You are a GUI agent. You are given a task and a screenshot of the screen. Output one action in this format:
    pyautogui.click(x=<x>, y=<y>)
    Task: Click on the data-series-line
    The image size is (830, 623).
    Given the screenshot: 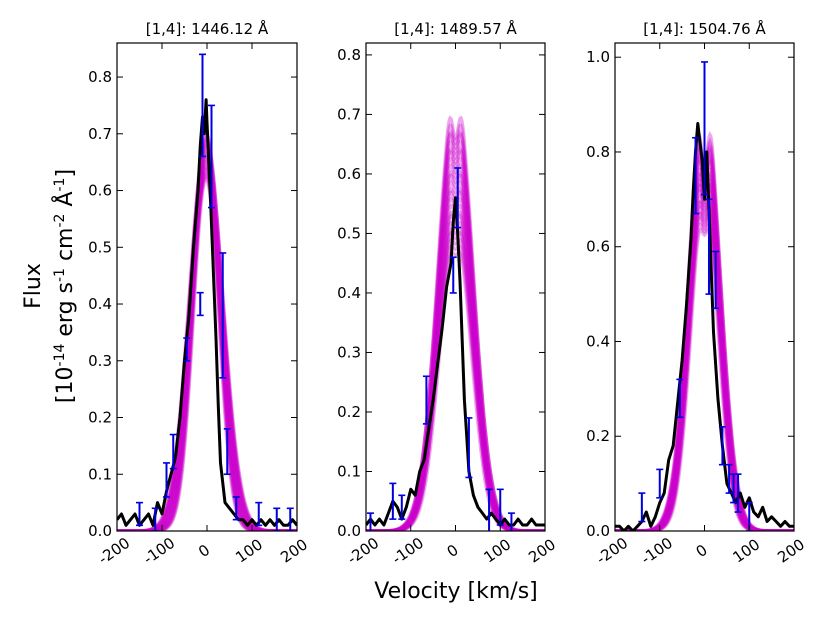 What is the action you would take?
    pyautogui.click(x=207, y=312)
    